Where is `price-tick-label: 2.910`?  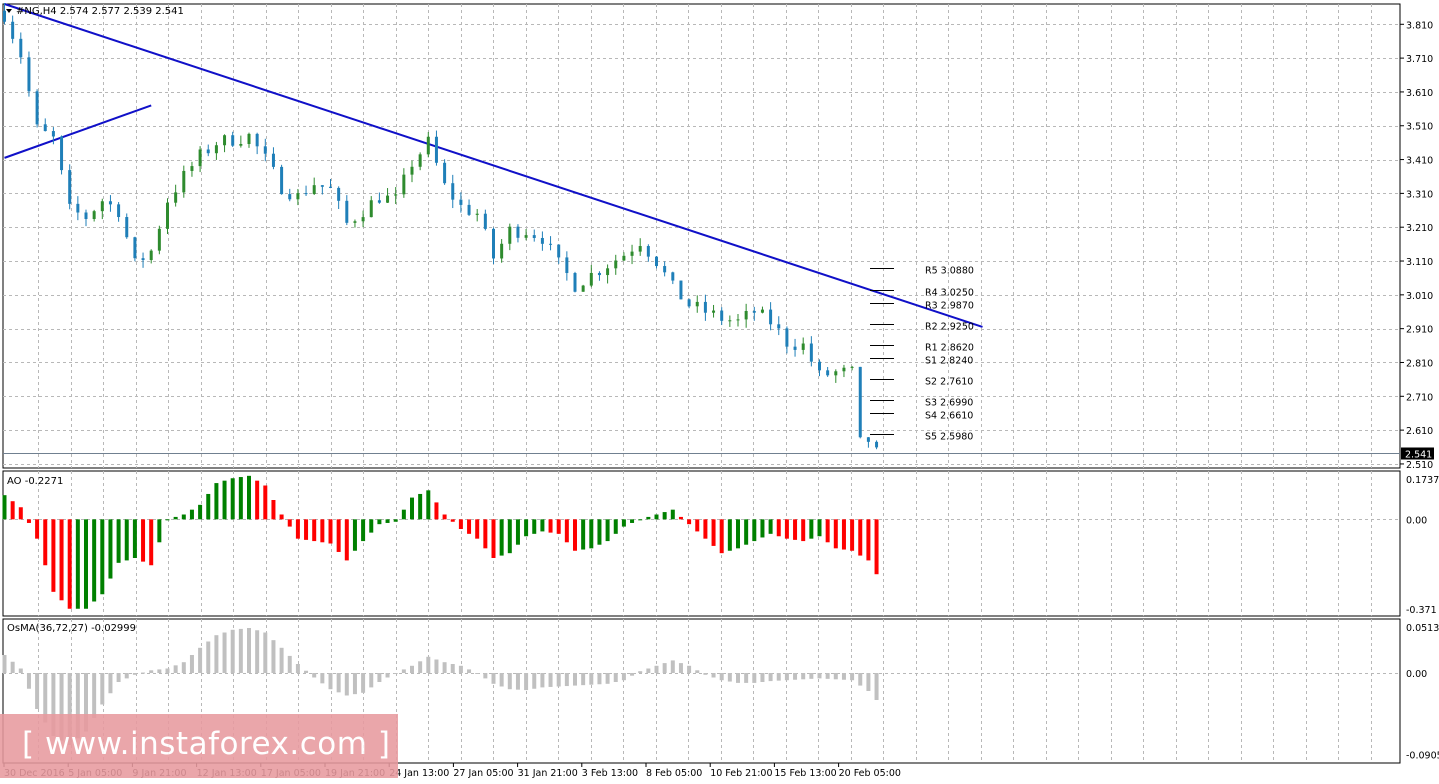
price-tick-label: 2.910 is located at coordinates (1419, 330).